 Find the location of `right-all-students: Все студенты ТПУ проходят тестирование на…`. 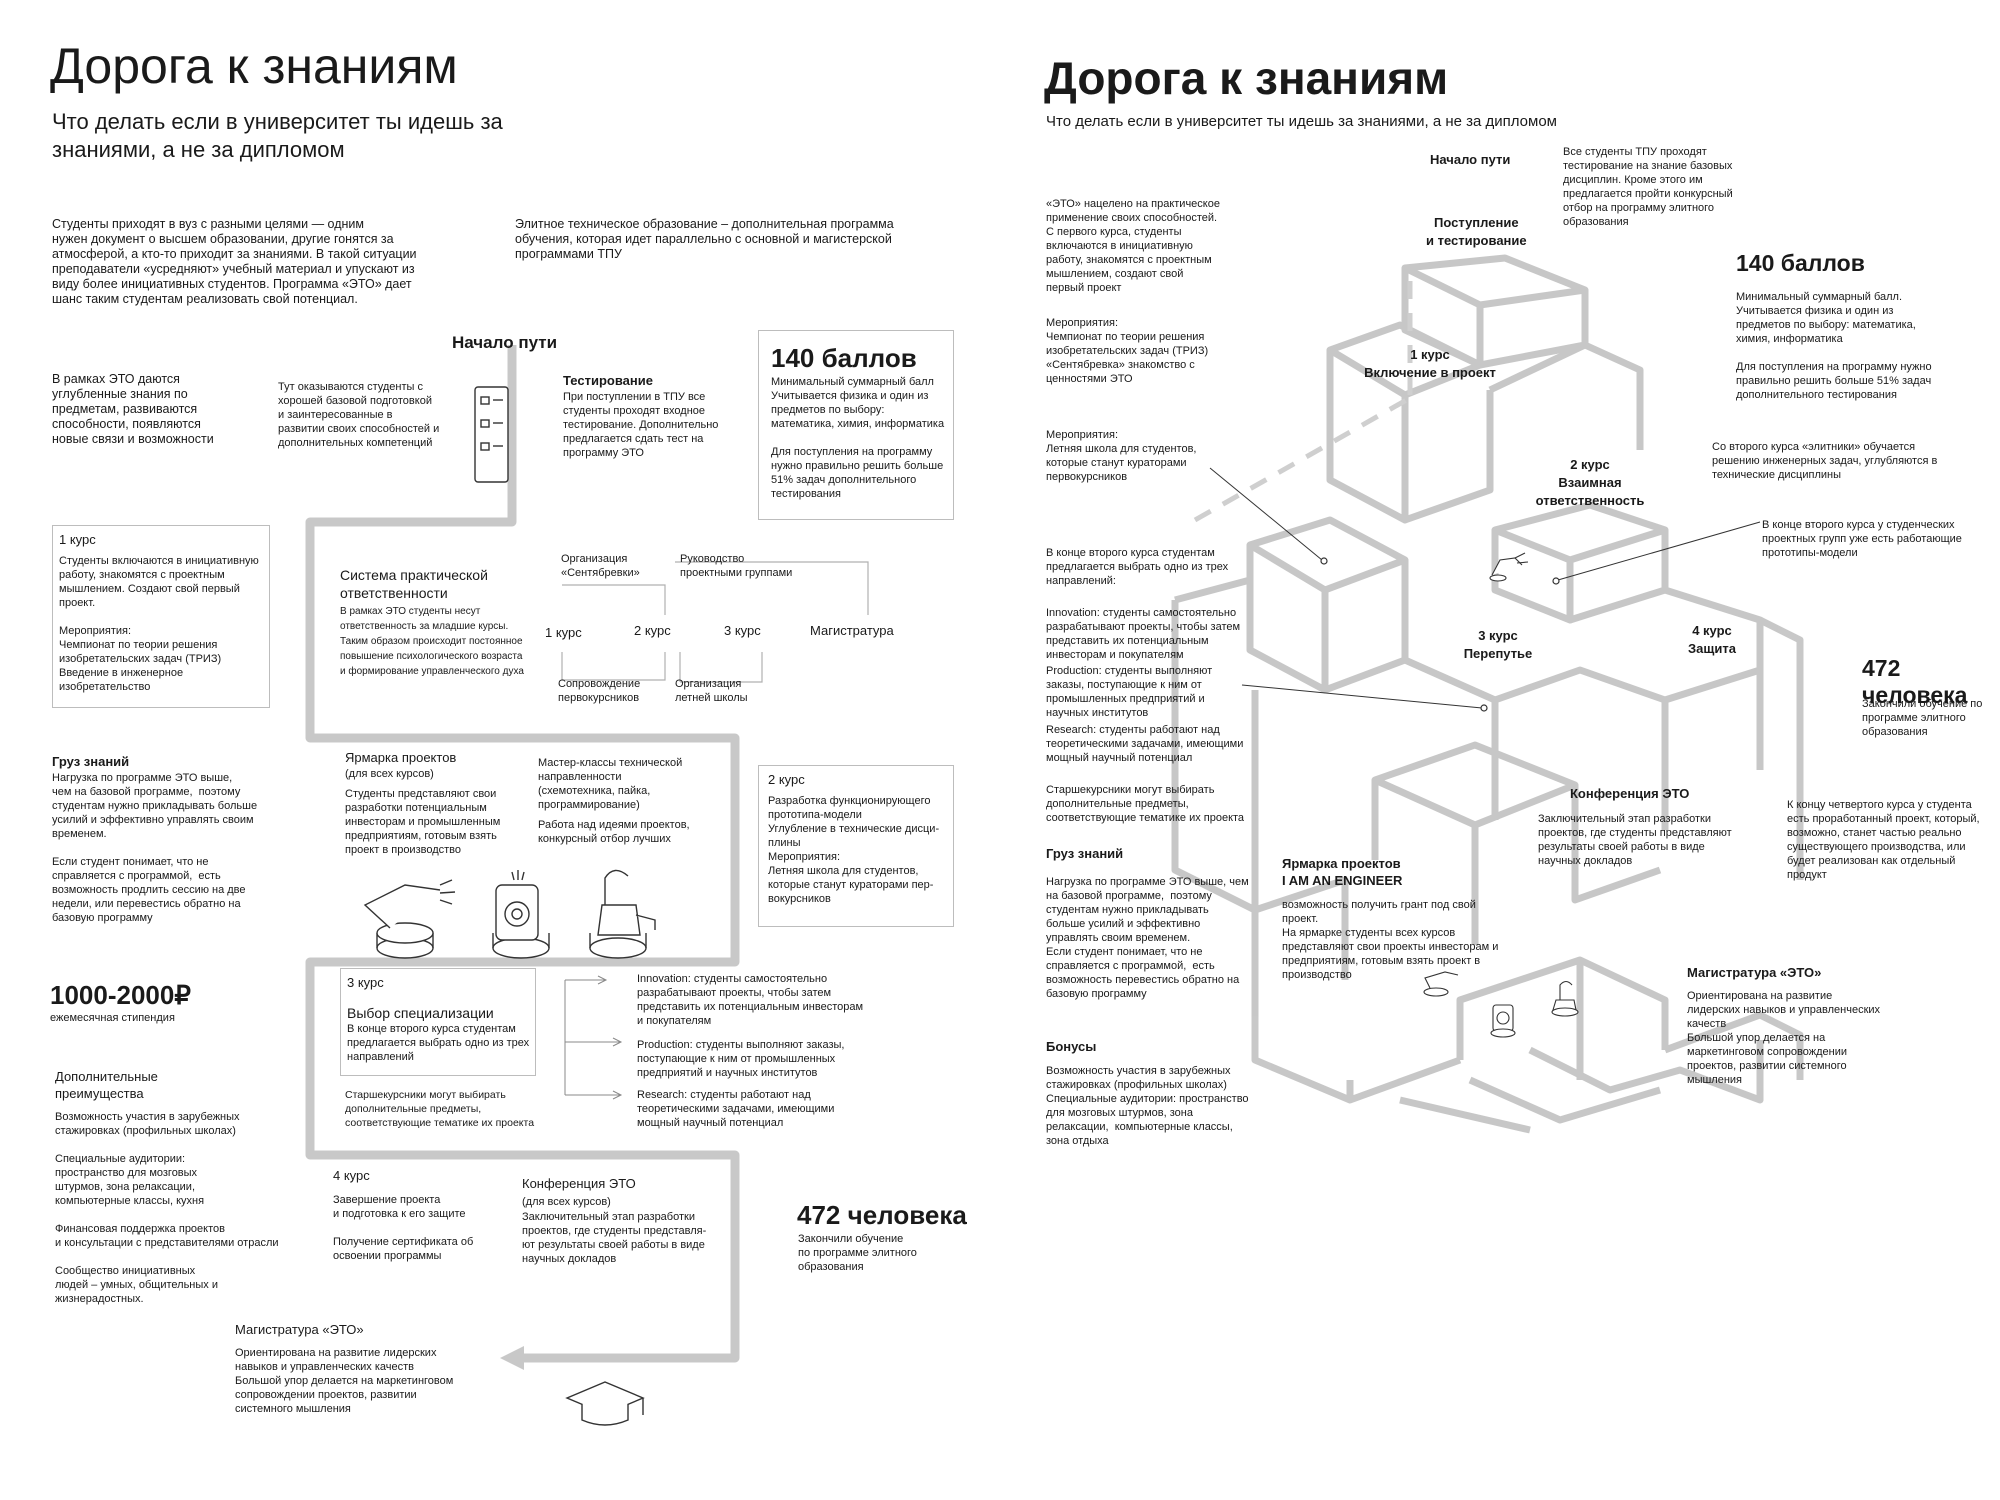

right-all-students: Все студенты ТПУ проходят тестирование на… is located at coordinates (1648, 187).